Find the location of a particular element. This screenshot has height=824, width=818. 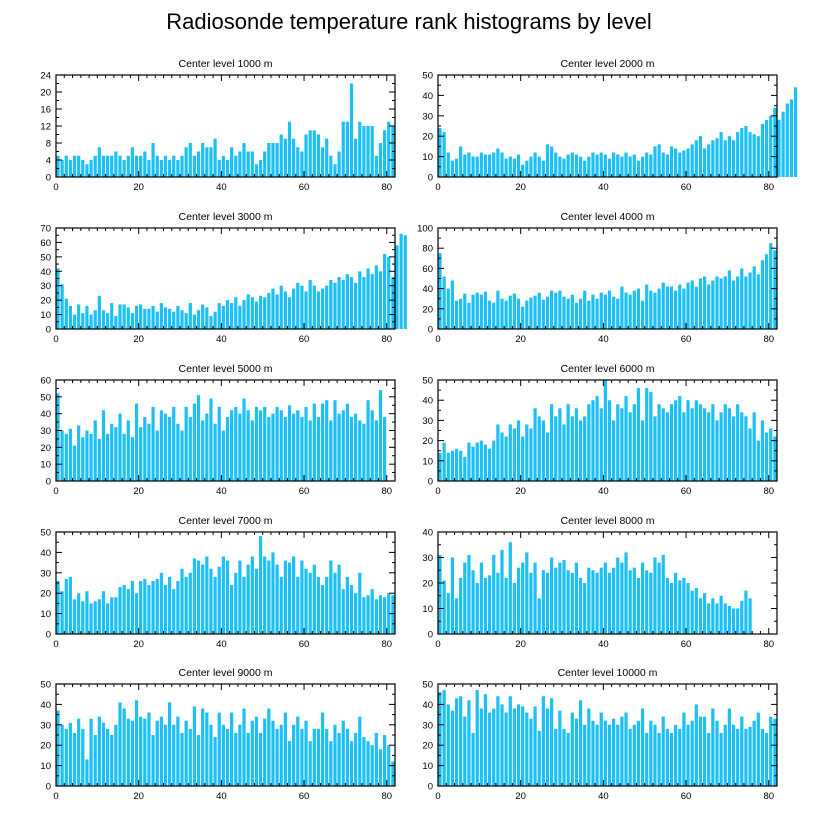

y-tick-label: 40 is located at coordinates (45, 272).